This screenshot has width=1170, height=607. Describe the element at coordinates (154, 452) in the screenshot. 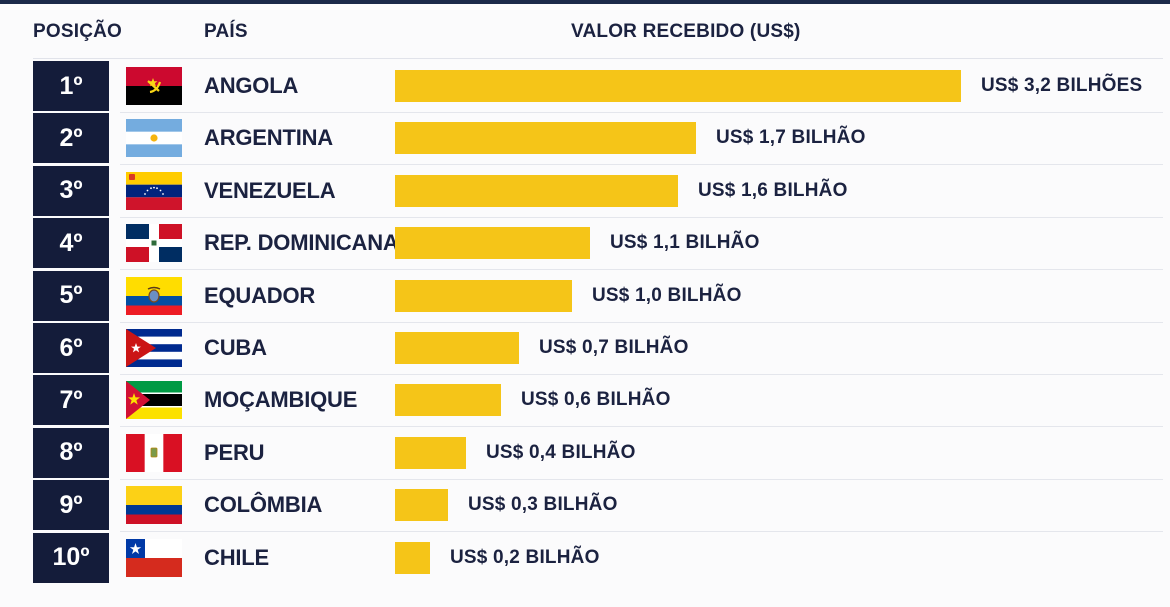

I see `peru-flag-icon` at that location.